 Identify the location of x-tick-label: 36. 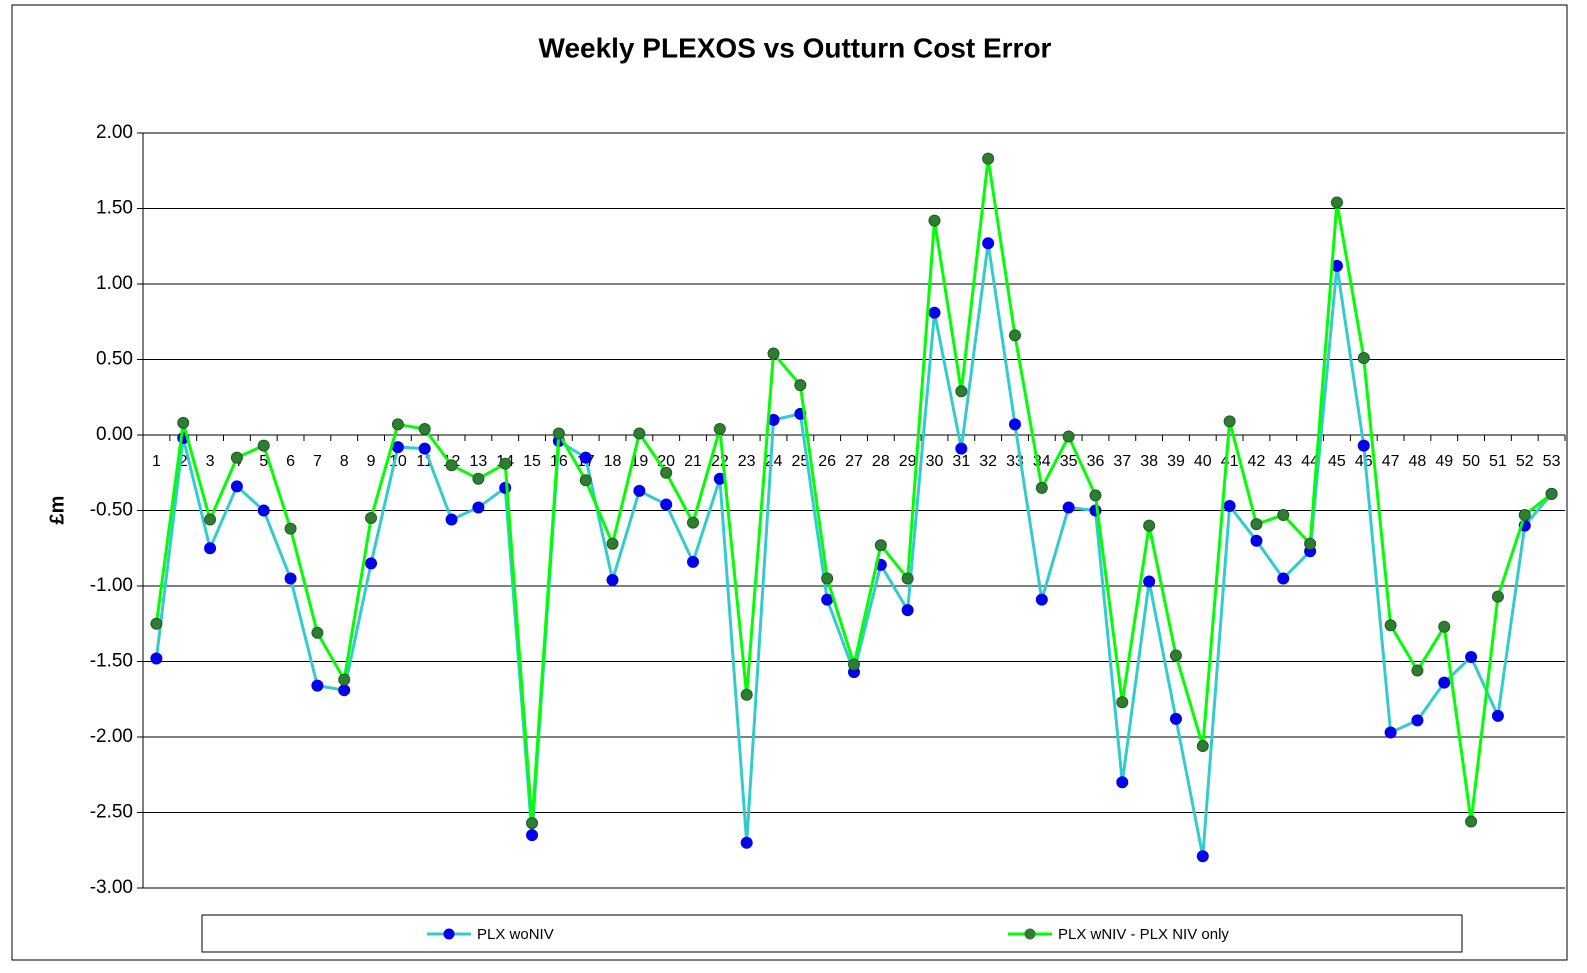
(1096, 461).